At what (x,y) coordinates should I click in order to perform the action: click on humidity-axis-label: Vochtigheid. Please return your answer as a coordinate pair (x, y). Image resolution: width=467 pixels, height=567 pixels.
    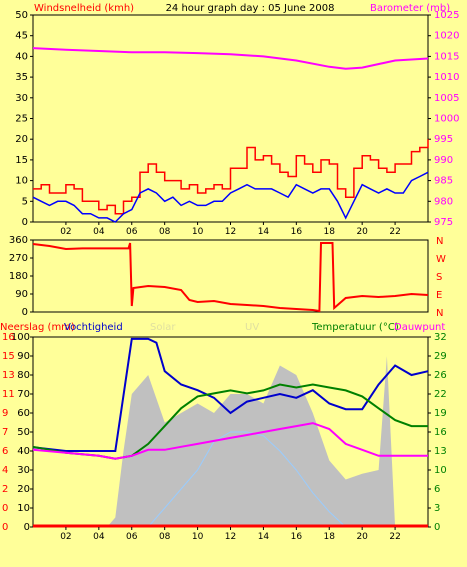
    Looking at the image, I should click on (93, 327).